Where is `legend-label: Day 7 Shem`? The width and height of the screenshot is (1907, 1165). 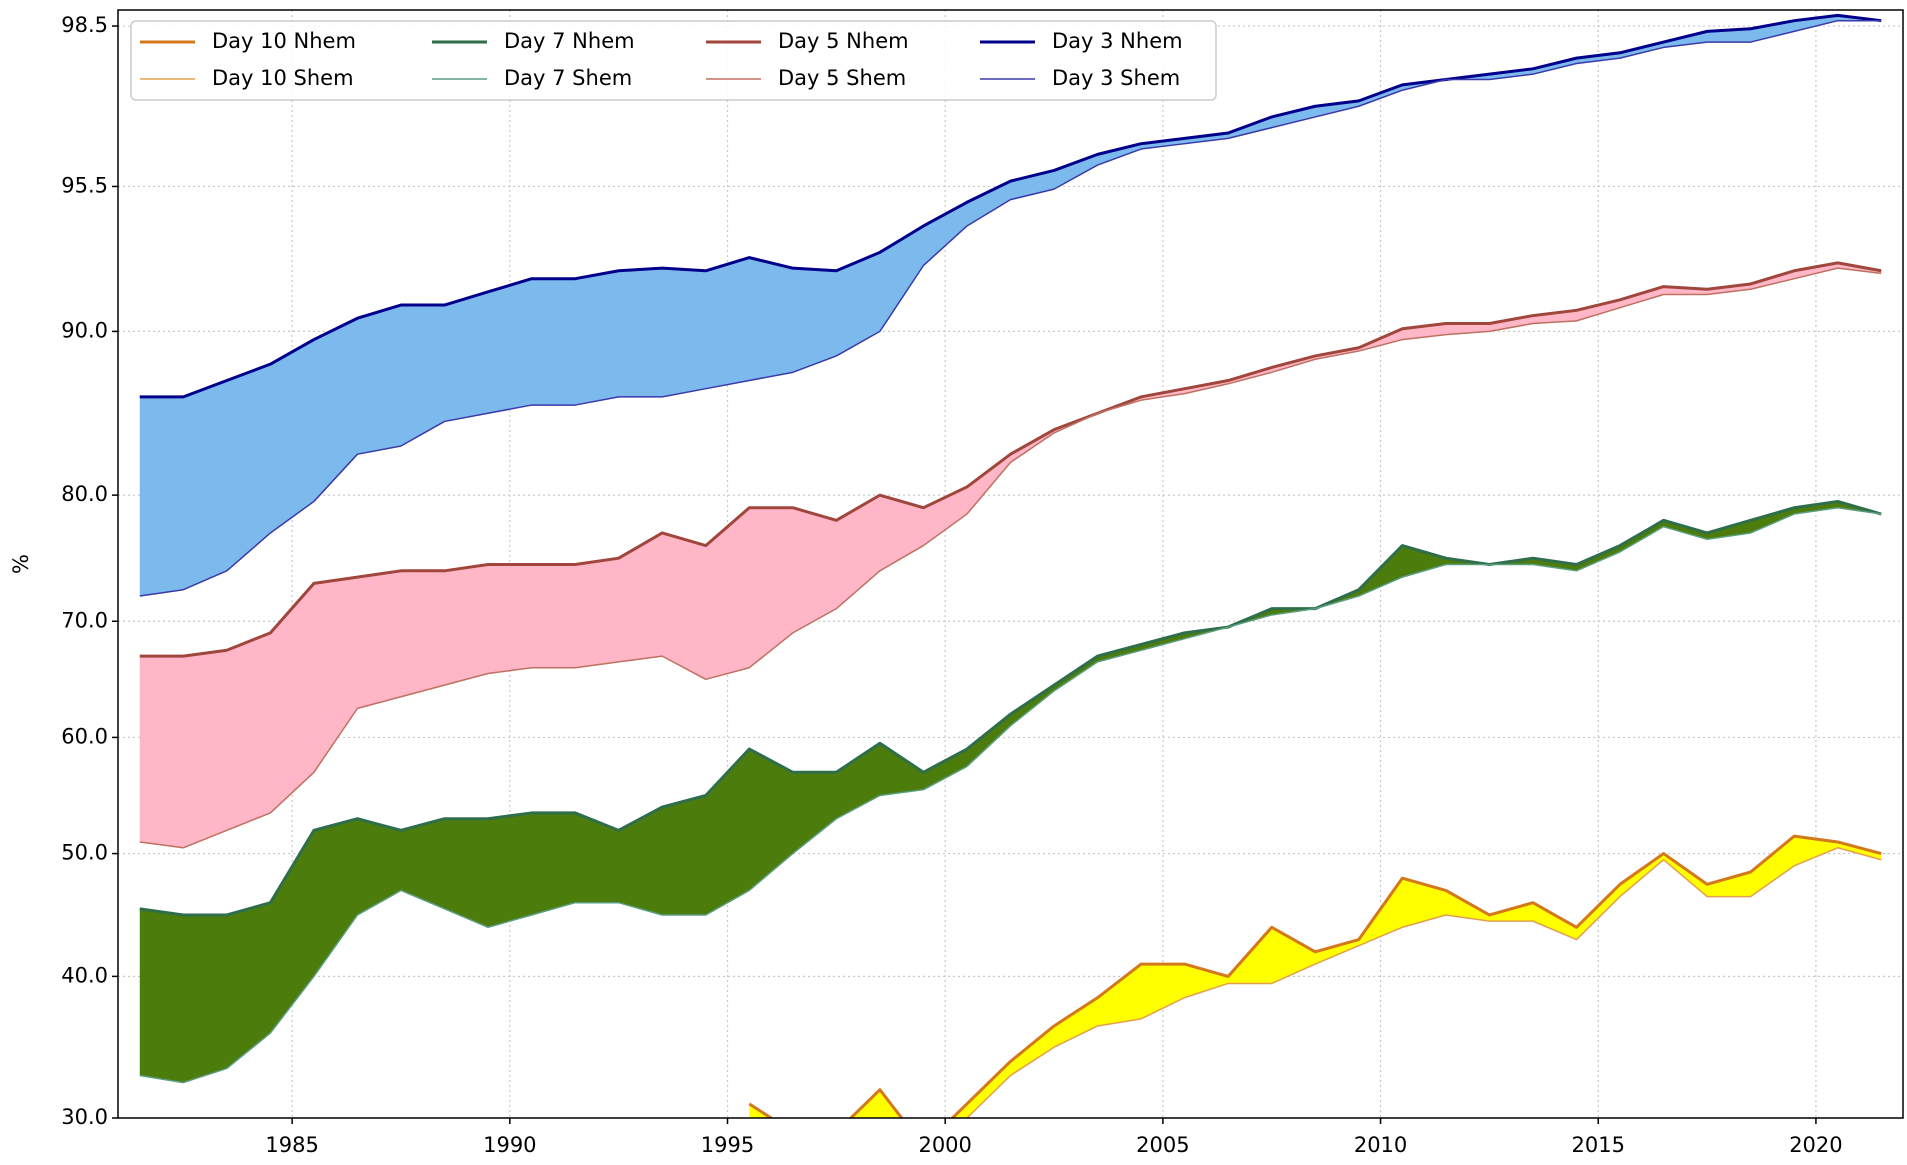
legend-label: Day 7 Shem is located at coordinates (568, 78).